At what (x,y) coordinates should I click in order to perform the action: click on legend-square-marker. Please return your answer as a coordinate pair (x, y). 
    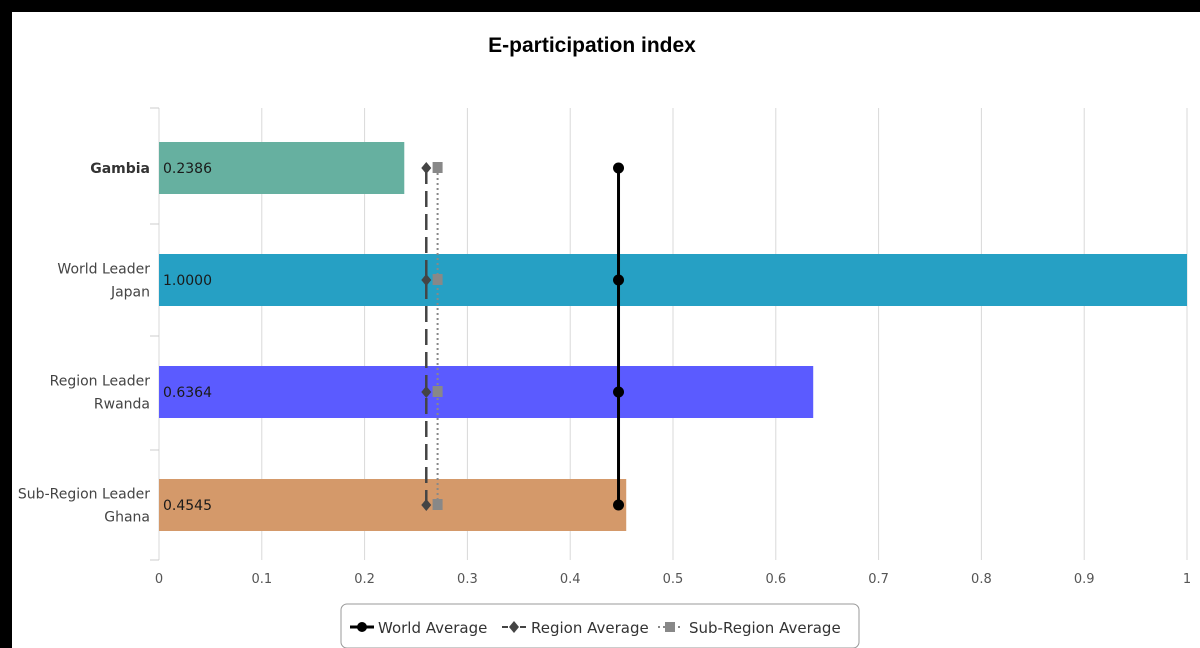
    Looking at the image, I should click on (670, 627).